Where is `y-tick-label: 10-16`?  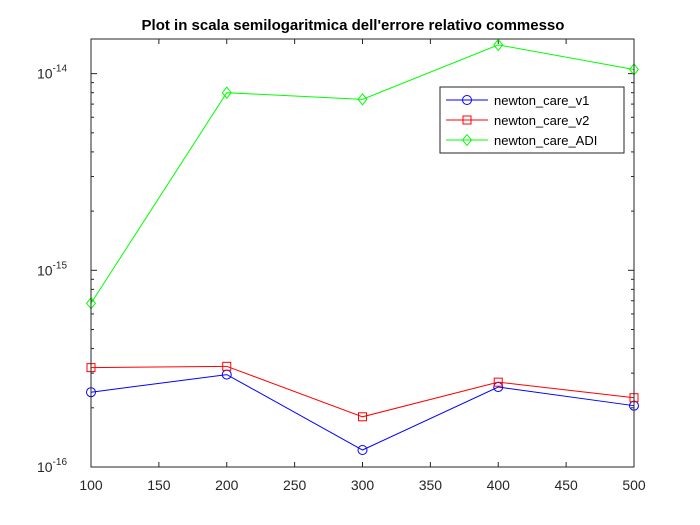
y-tick-label: 10-16 is located at coordinates (52, 466).